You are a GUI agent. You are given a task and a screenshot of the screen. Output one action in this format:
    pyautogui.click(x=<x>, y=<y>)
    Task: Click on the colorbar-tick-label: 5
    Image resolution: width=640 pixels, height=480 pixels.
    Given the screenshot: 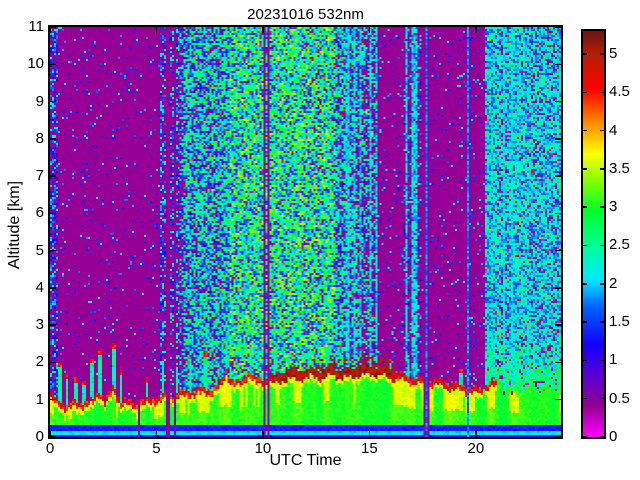 What is the action you would take?
    pyautogui.click(x=613, y=53)
    